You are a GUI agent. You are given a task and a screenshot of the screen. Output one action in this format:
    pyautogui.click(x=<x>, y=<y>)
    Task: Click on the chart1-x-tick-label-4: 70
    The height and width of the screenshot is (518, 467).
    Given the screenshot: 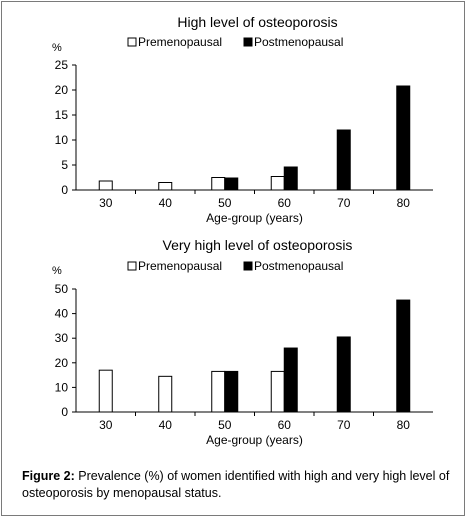 What is the action you would take?
    pyautogui.click(x=344, y=203)
    